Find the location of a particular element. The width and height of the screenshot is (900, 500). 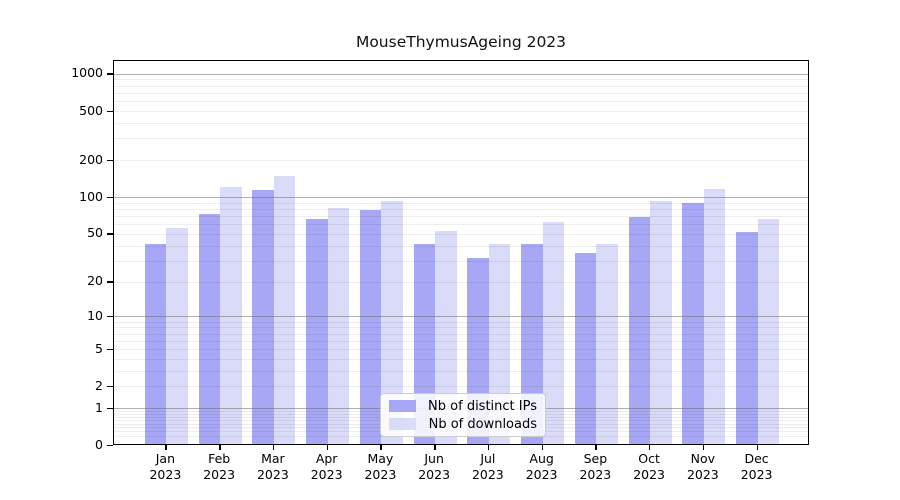

y-tick-label: 0 is located at coordinates (99, 444).